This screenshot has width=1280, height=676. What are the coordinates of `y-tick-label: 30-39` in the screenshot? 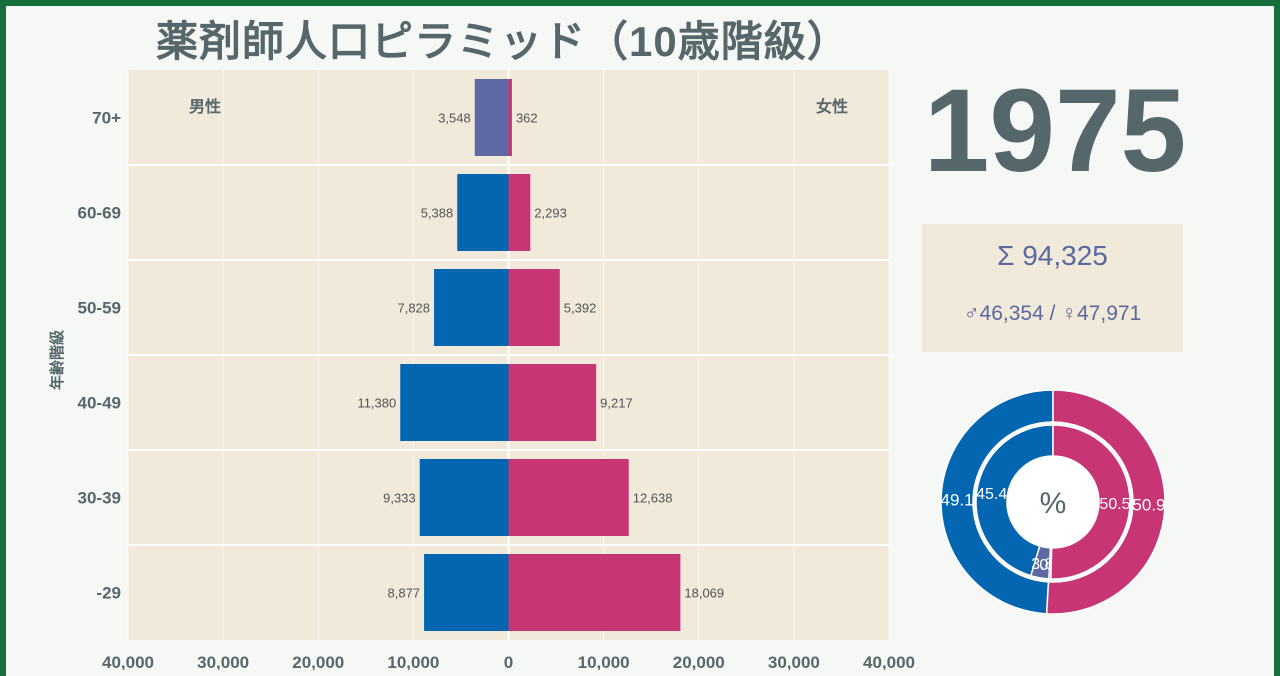 It's located at (99, 498).